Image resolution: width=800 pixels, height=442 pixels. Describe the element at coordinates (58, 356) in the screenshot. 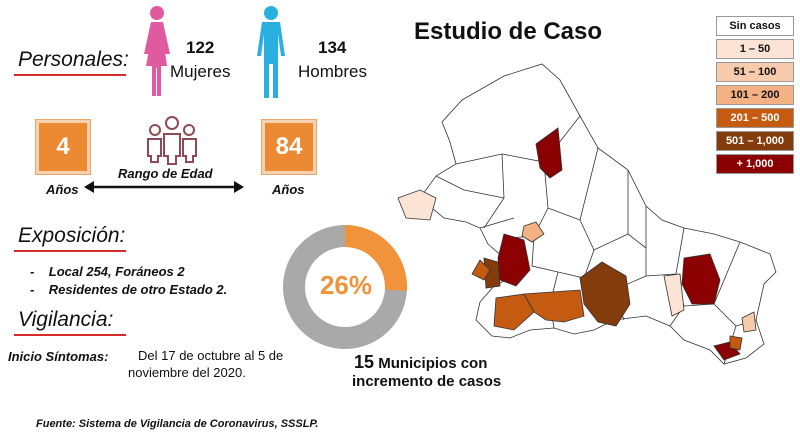

I see `inicio-sintomas-label: Inicio Síntomas:` at that location.